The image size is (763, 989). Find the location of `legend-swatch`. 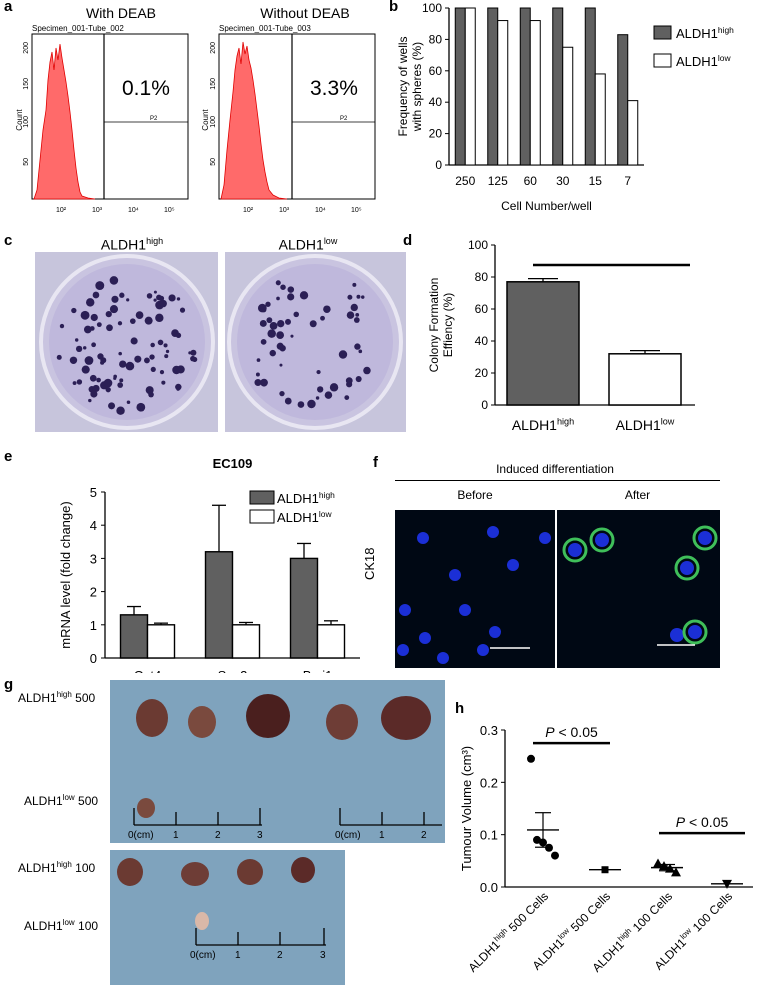

legend-swatch is located at coordinates (262, 516).